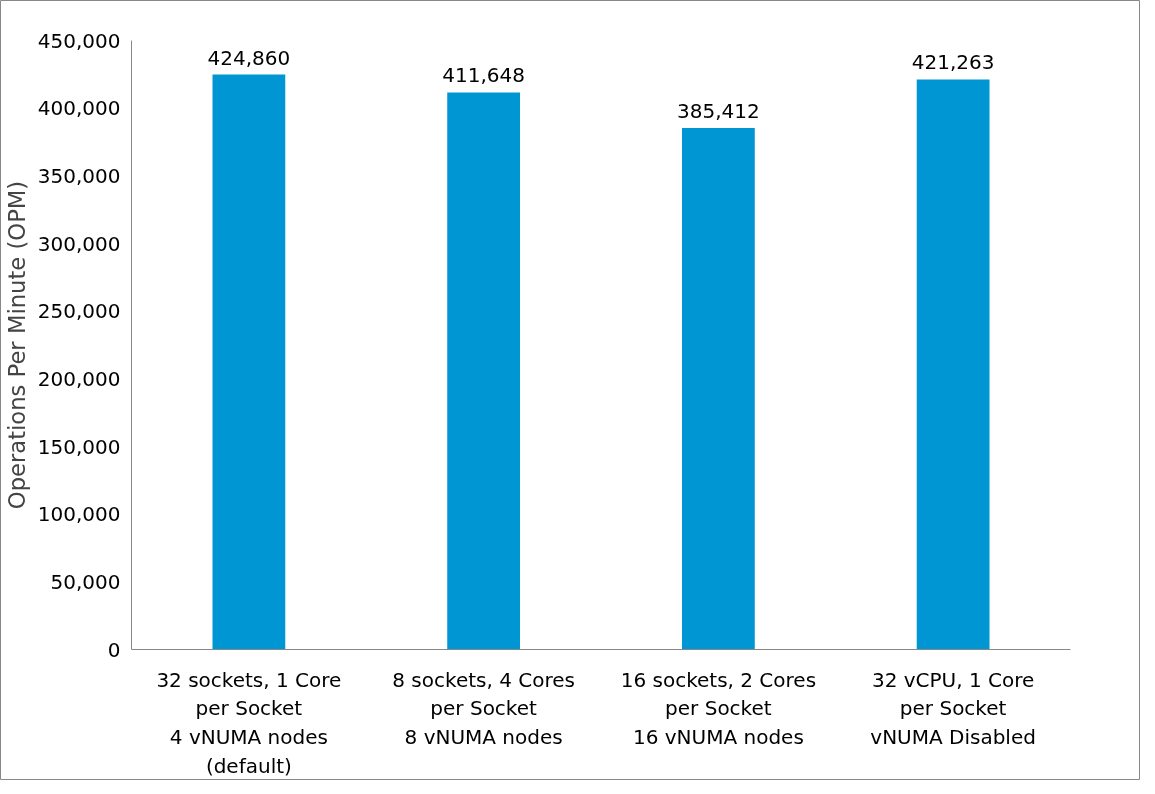 The width and height of the screenshot is (1155, 794). What do you see at coordinates (249, 57) in the screenshot?
I see `data-label: 424,860` at bounding box center [249, 57].